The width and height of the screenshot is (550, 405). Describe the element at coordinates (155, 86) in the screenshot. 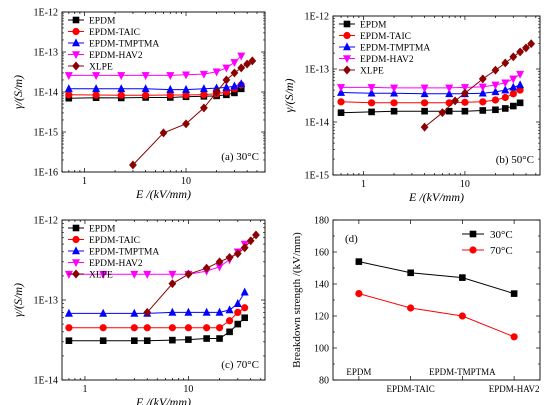

I see `series-epdm-tmptma` at that location.